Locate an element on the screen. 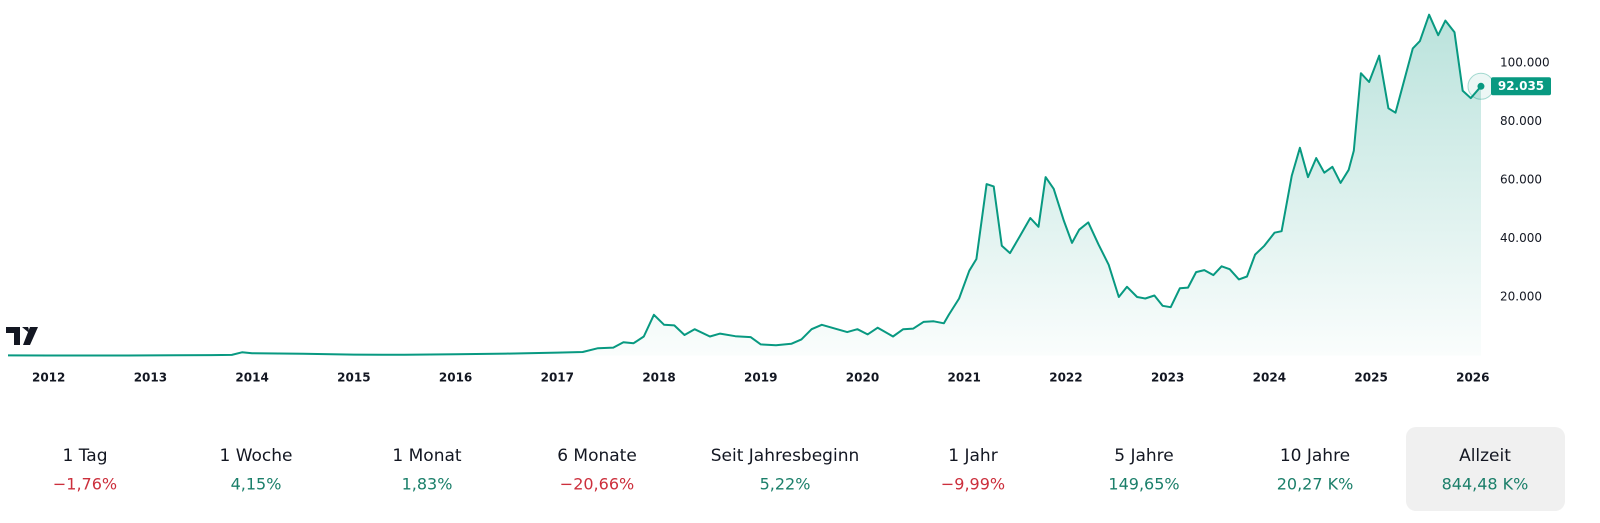  period-label: 1 Woche is located at coordinates (255, 456).